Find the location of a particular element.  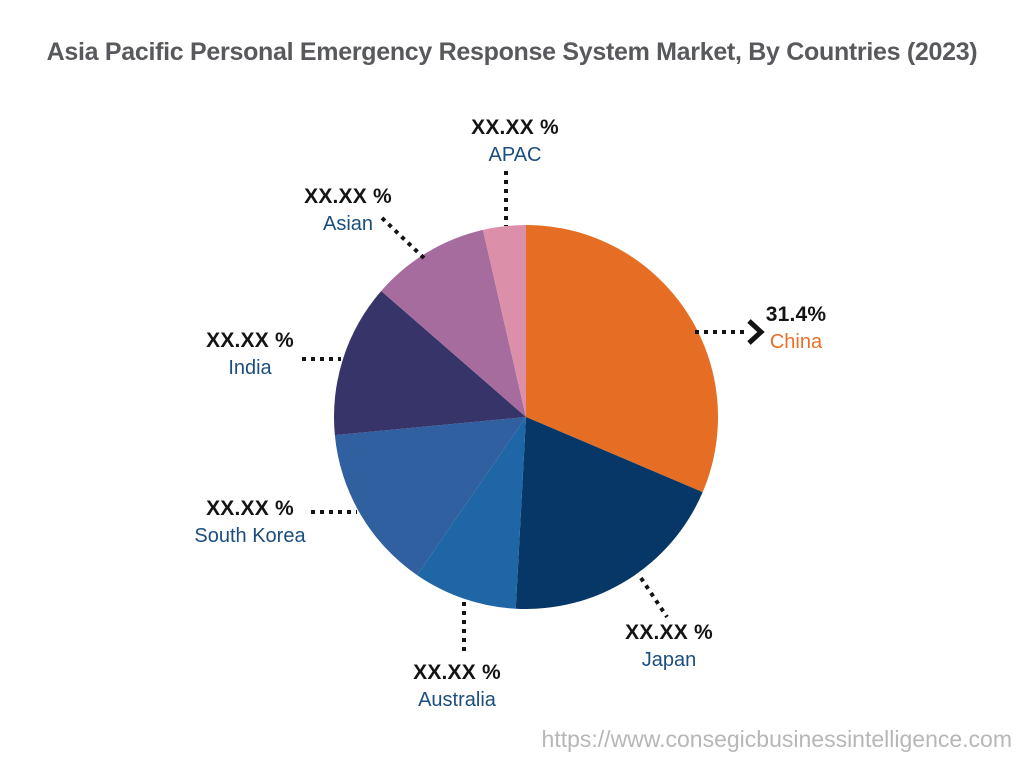

slice-value-apac: XX.XX % is located at coordinates (515, 127).